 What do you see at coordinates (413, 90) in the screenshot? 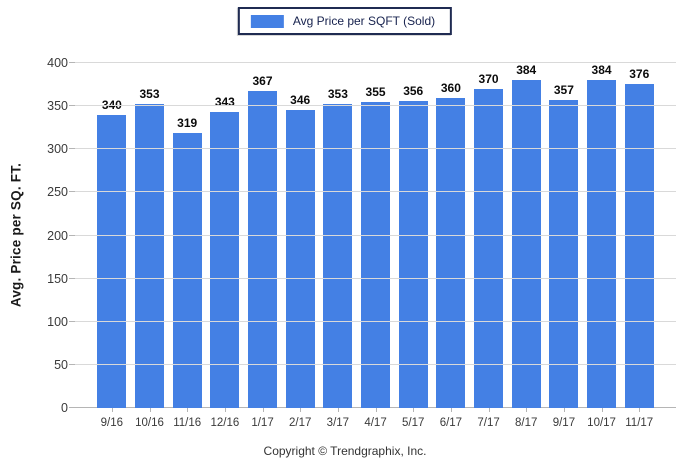
I see `bar-value-label: 356` at bounding box center [413, 90].